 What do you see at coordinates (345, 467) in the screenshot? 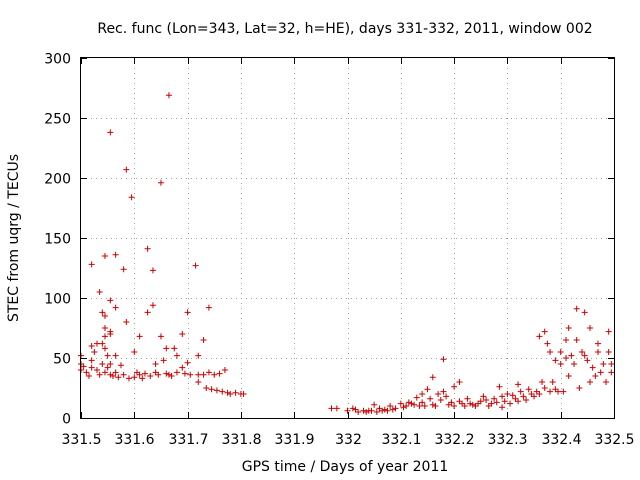
I see `x-axis-label: GPS time / Days of year 2011` at bounding box center [345, 467].